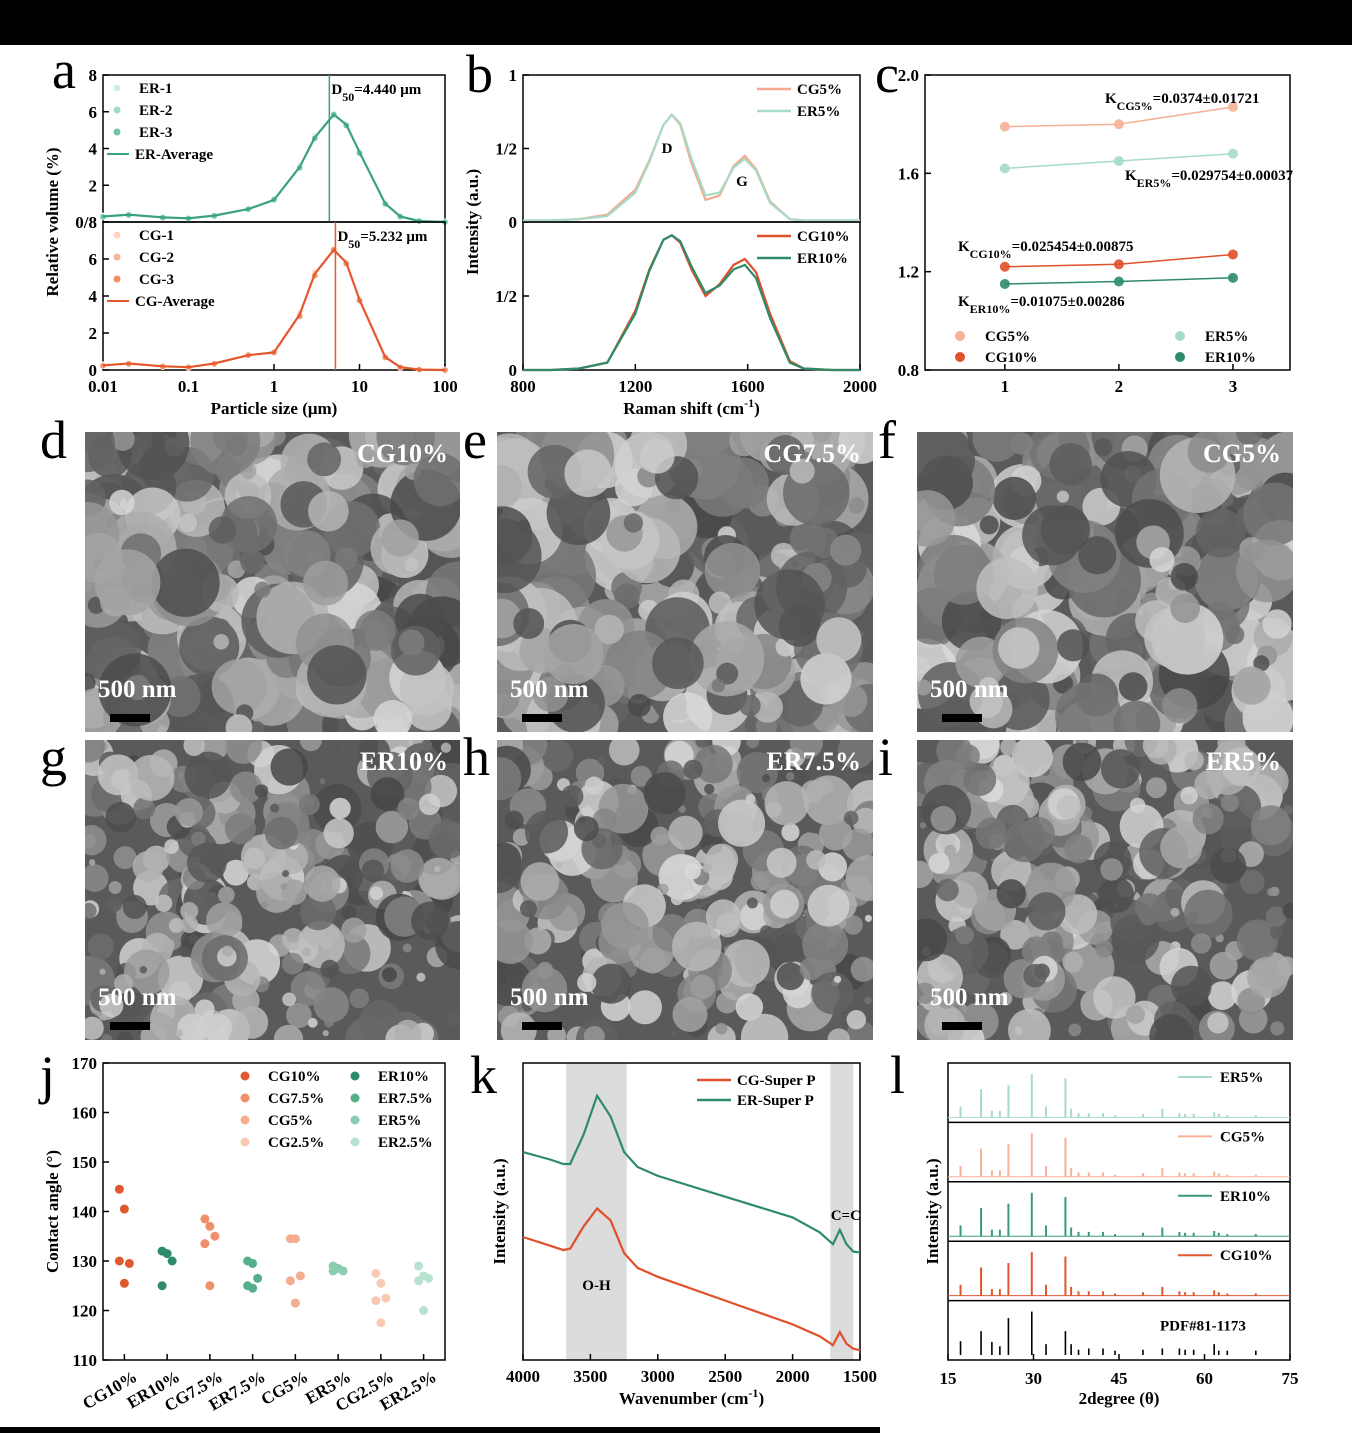  I want to click on text-part: ), so click(761, 1398).